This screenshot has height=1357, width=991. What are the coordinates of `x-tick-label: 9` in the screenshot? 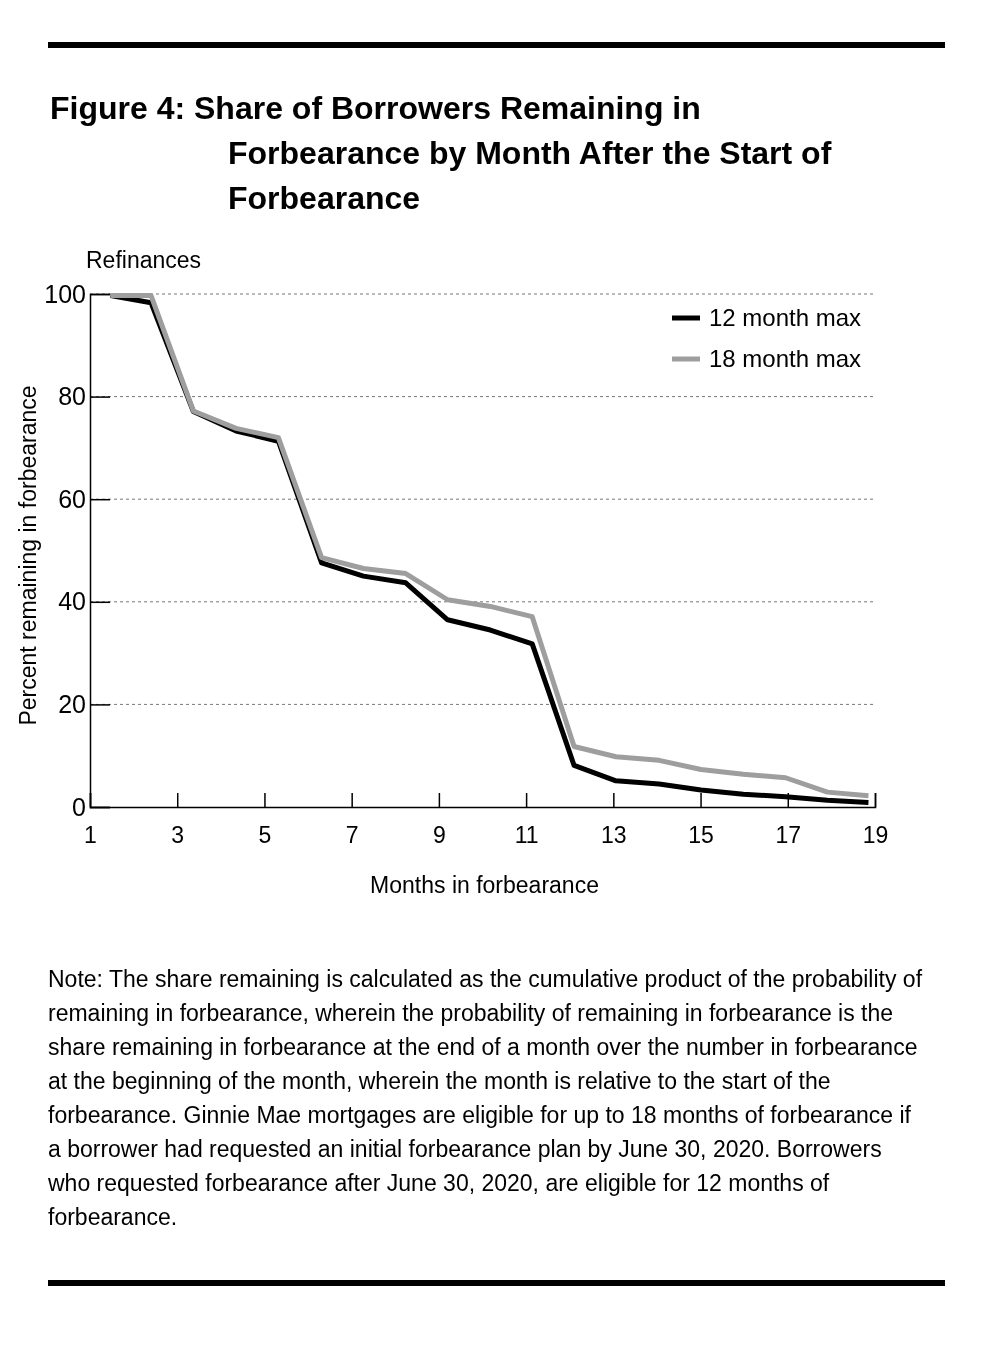 It's located at (439, 835).